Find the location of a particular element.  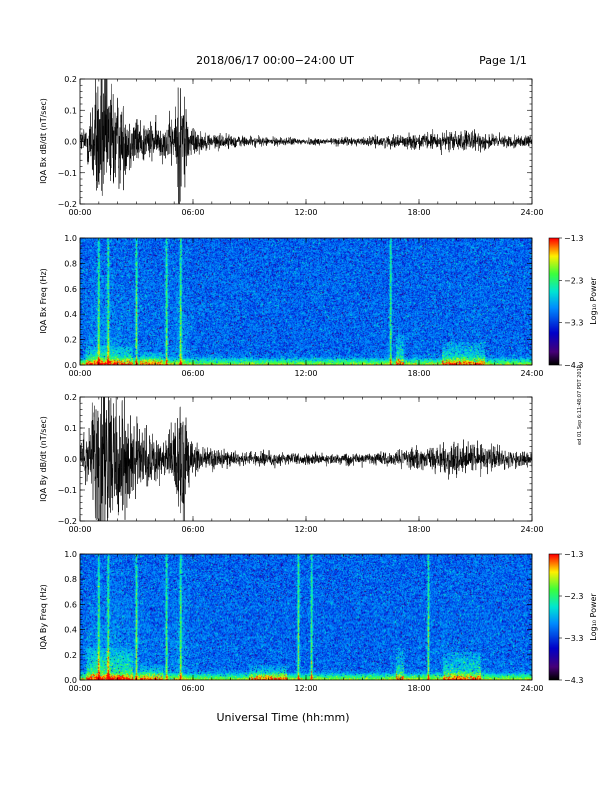

y-axis-label: IQA Bx dB/dt (nT/sec) is located at coordinates (43, 141).